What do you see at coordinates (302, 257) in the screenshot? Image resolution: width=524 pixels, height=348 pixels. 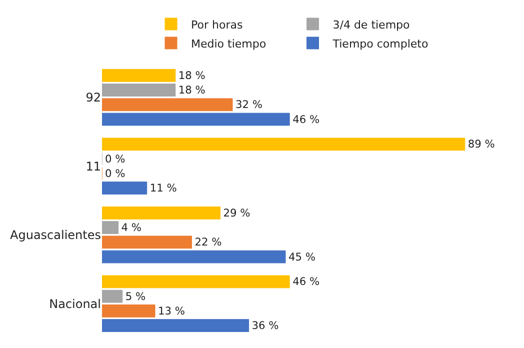 I see `data-label: 45 %` at bounding box center [302, 257].